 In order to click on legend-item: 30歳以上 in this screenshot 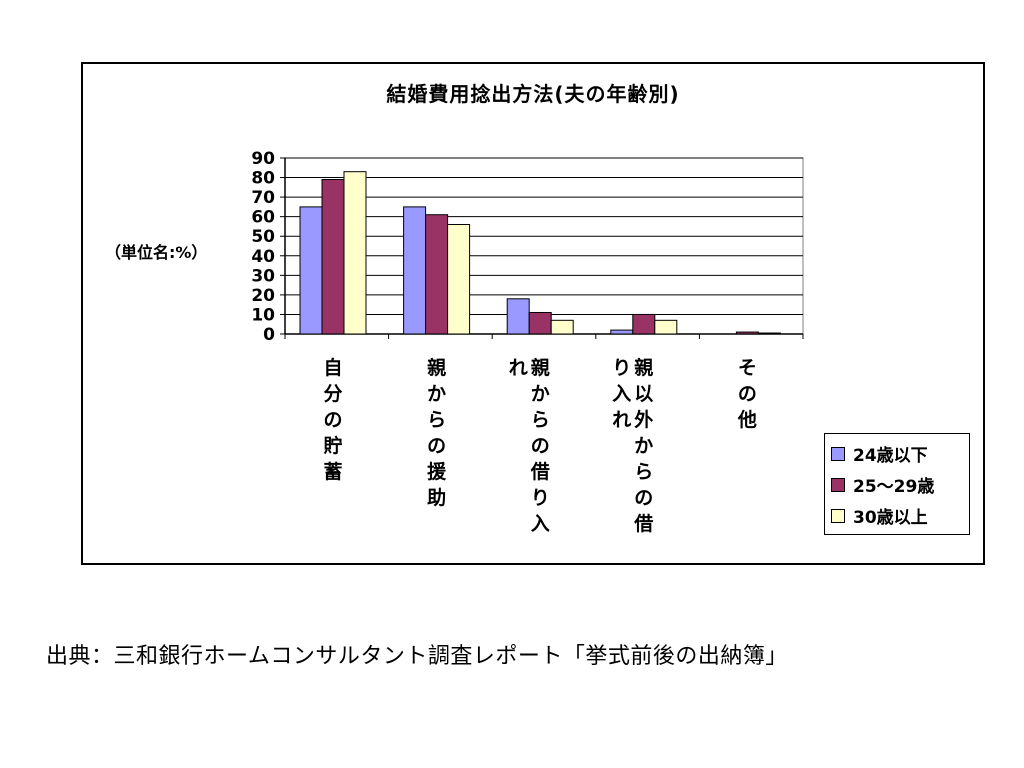, I will do `click(897, 515)`.